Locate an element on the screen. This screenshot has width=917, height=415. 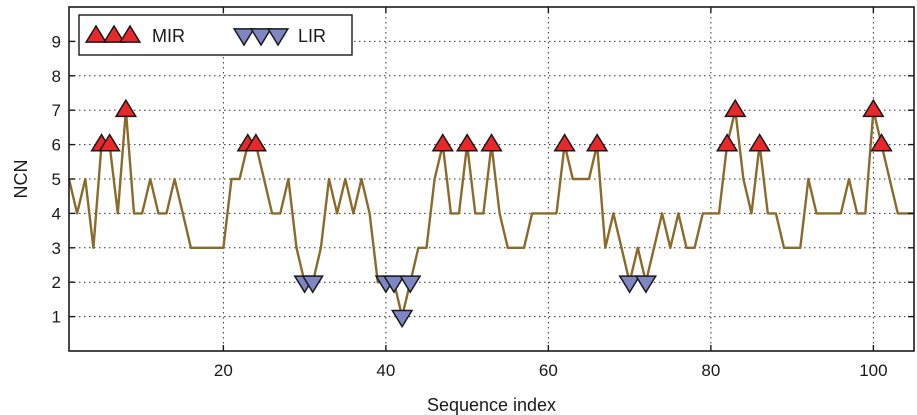
x-tick-label: 20 is located at coordinates (223, 370).